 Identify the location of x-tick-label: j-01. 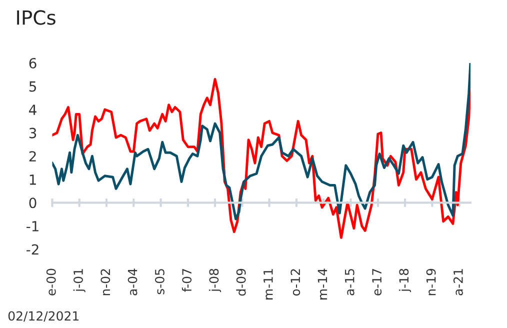
(79, 280).